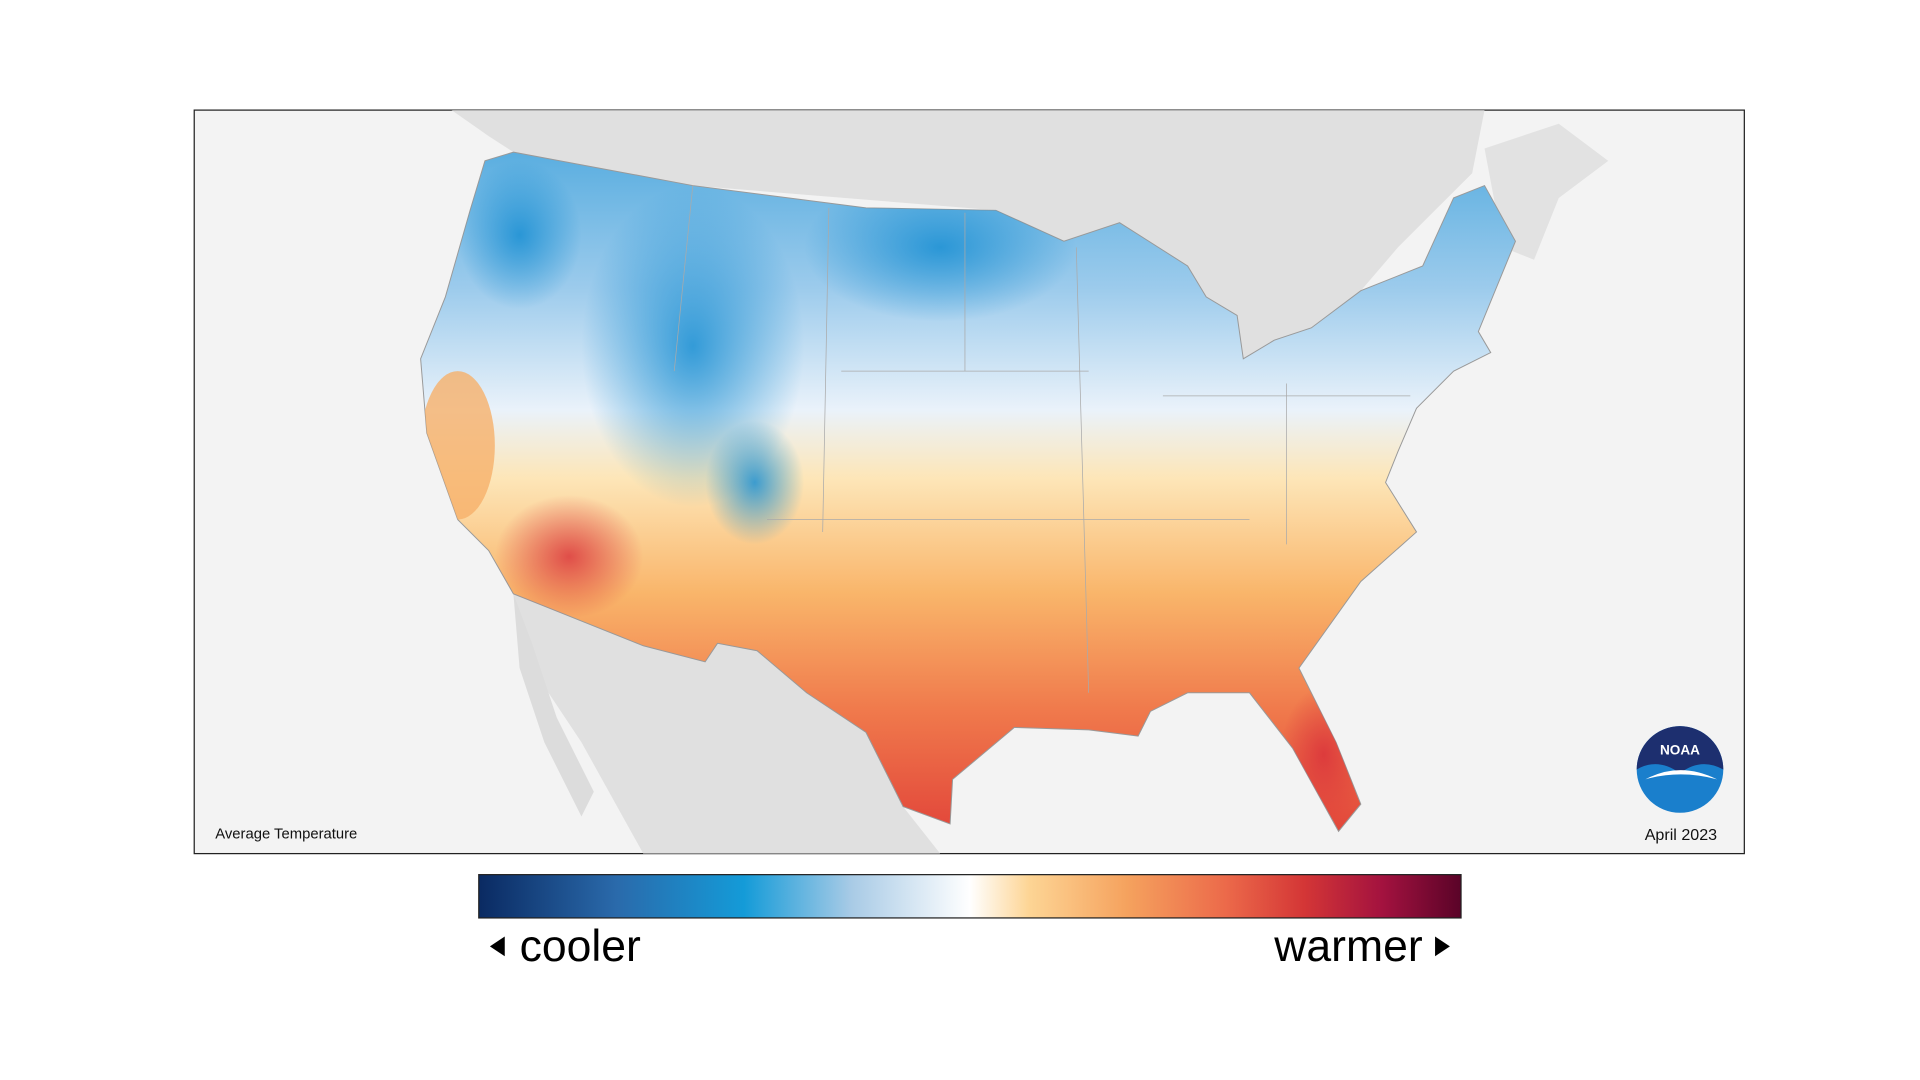 The image size is (1920, 1080). Describe the element at coordinates (727, 723) in the screenshot. I see `mexico-land` at that location.